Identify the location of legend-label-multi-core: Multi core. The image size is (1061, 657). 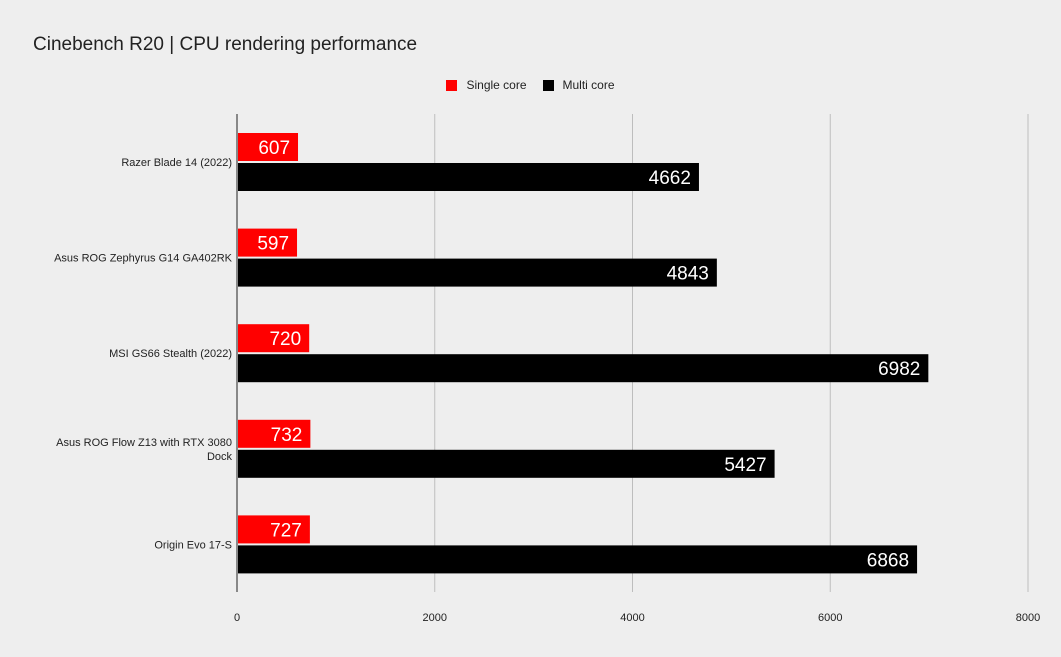
(588, 85).